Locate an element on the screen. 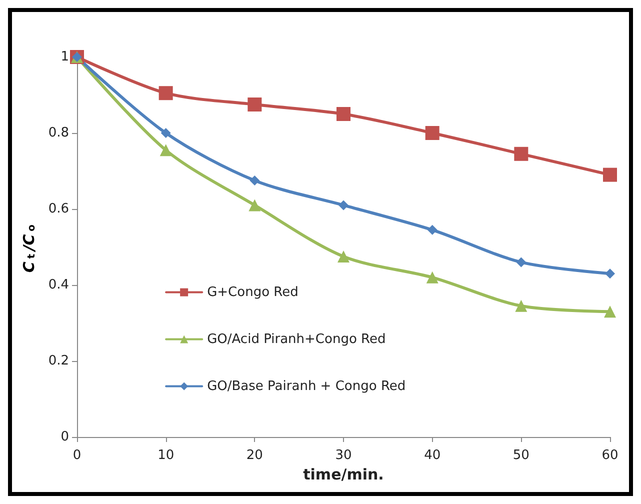  y-axis-title: Ct/Co is located at coordinates (29, 248).